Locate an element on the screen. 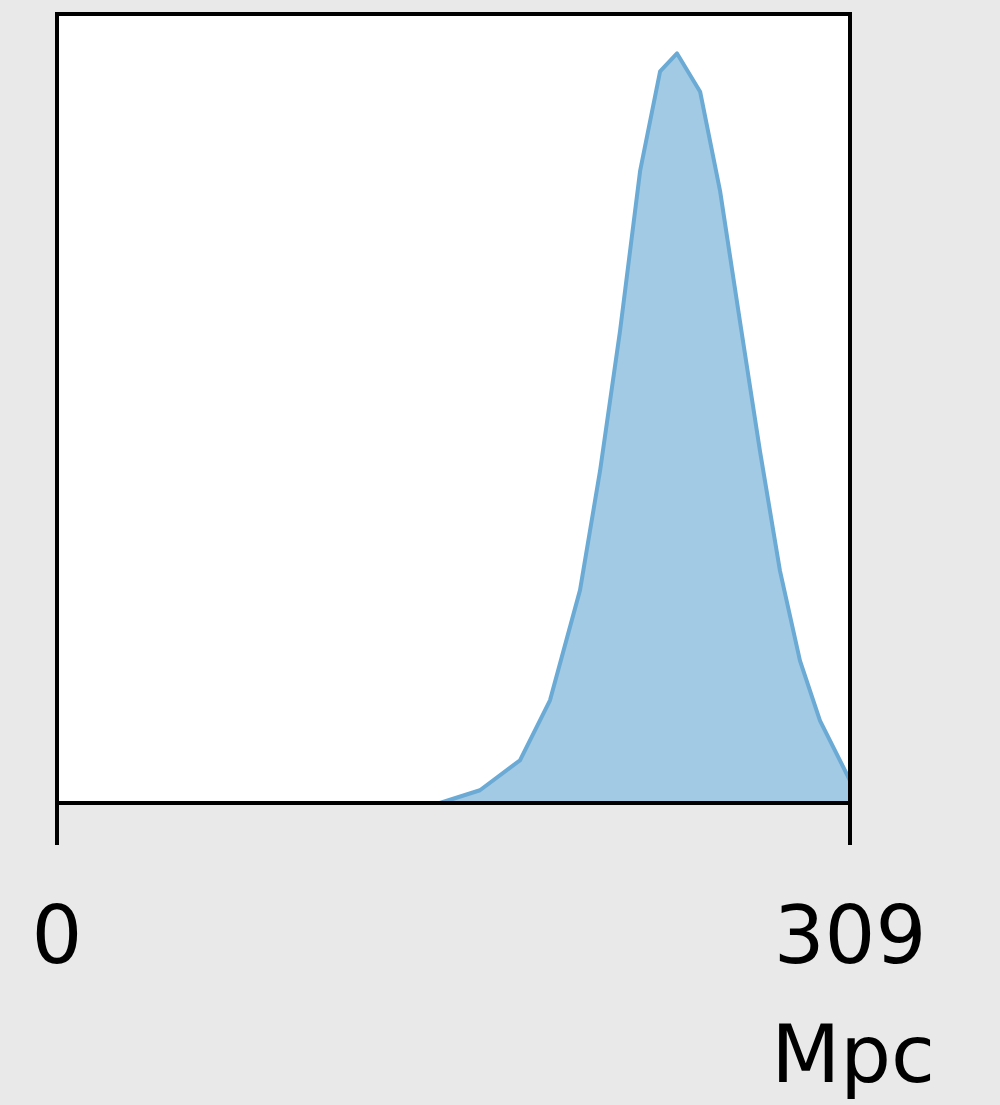 The width and height of the screenshot is (1000, 1105). x-tick-label: 0 is located at coordinates (57, 935).